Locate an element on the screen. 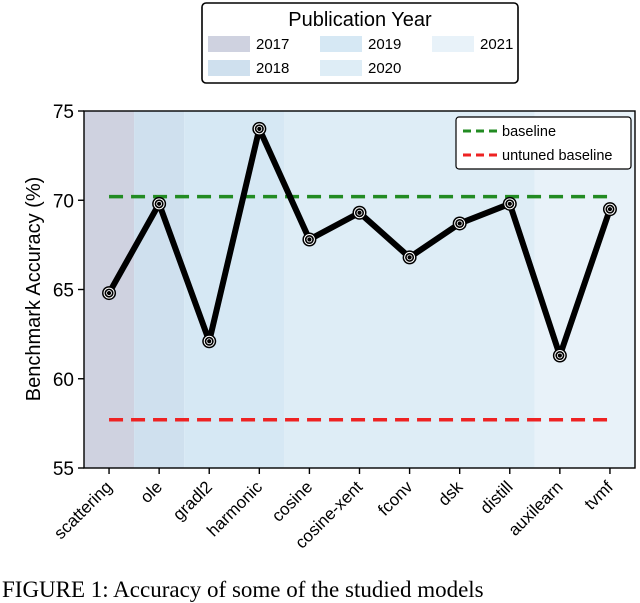 This screenshot has height=603, width=640. x-tick-label-tvmf: tvmf is located at coordinates (599, 495).